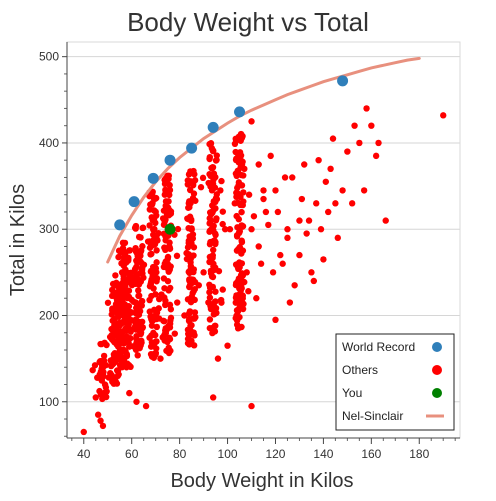 This screenshot has width=496, height=501. What do you see at coordinates (371, 454) in the screenshot?
I see `x-tick-label: 160` at bounding box center [371, 454].